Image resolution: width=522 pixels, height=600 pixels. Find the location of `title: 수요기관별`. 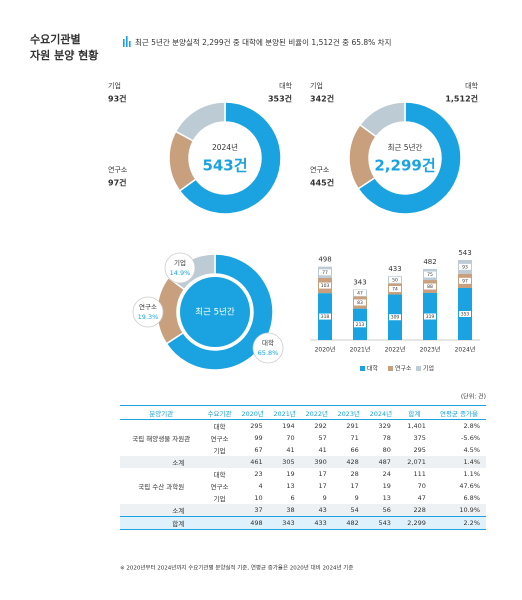

title: 수요기관별 is located at coordinates (55, 39).